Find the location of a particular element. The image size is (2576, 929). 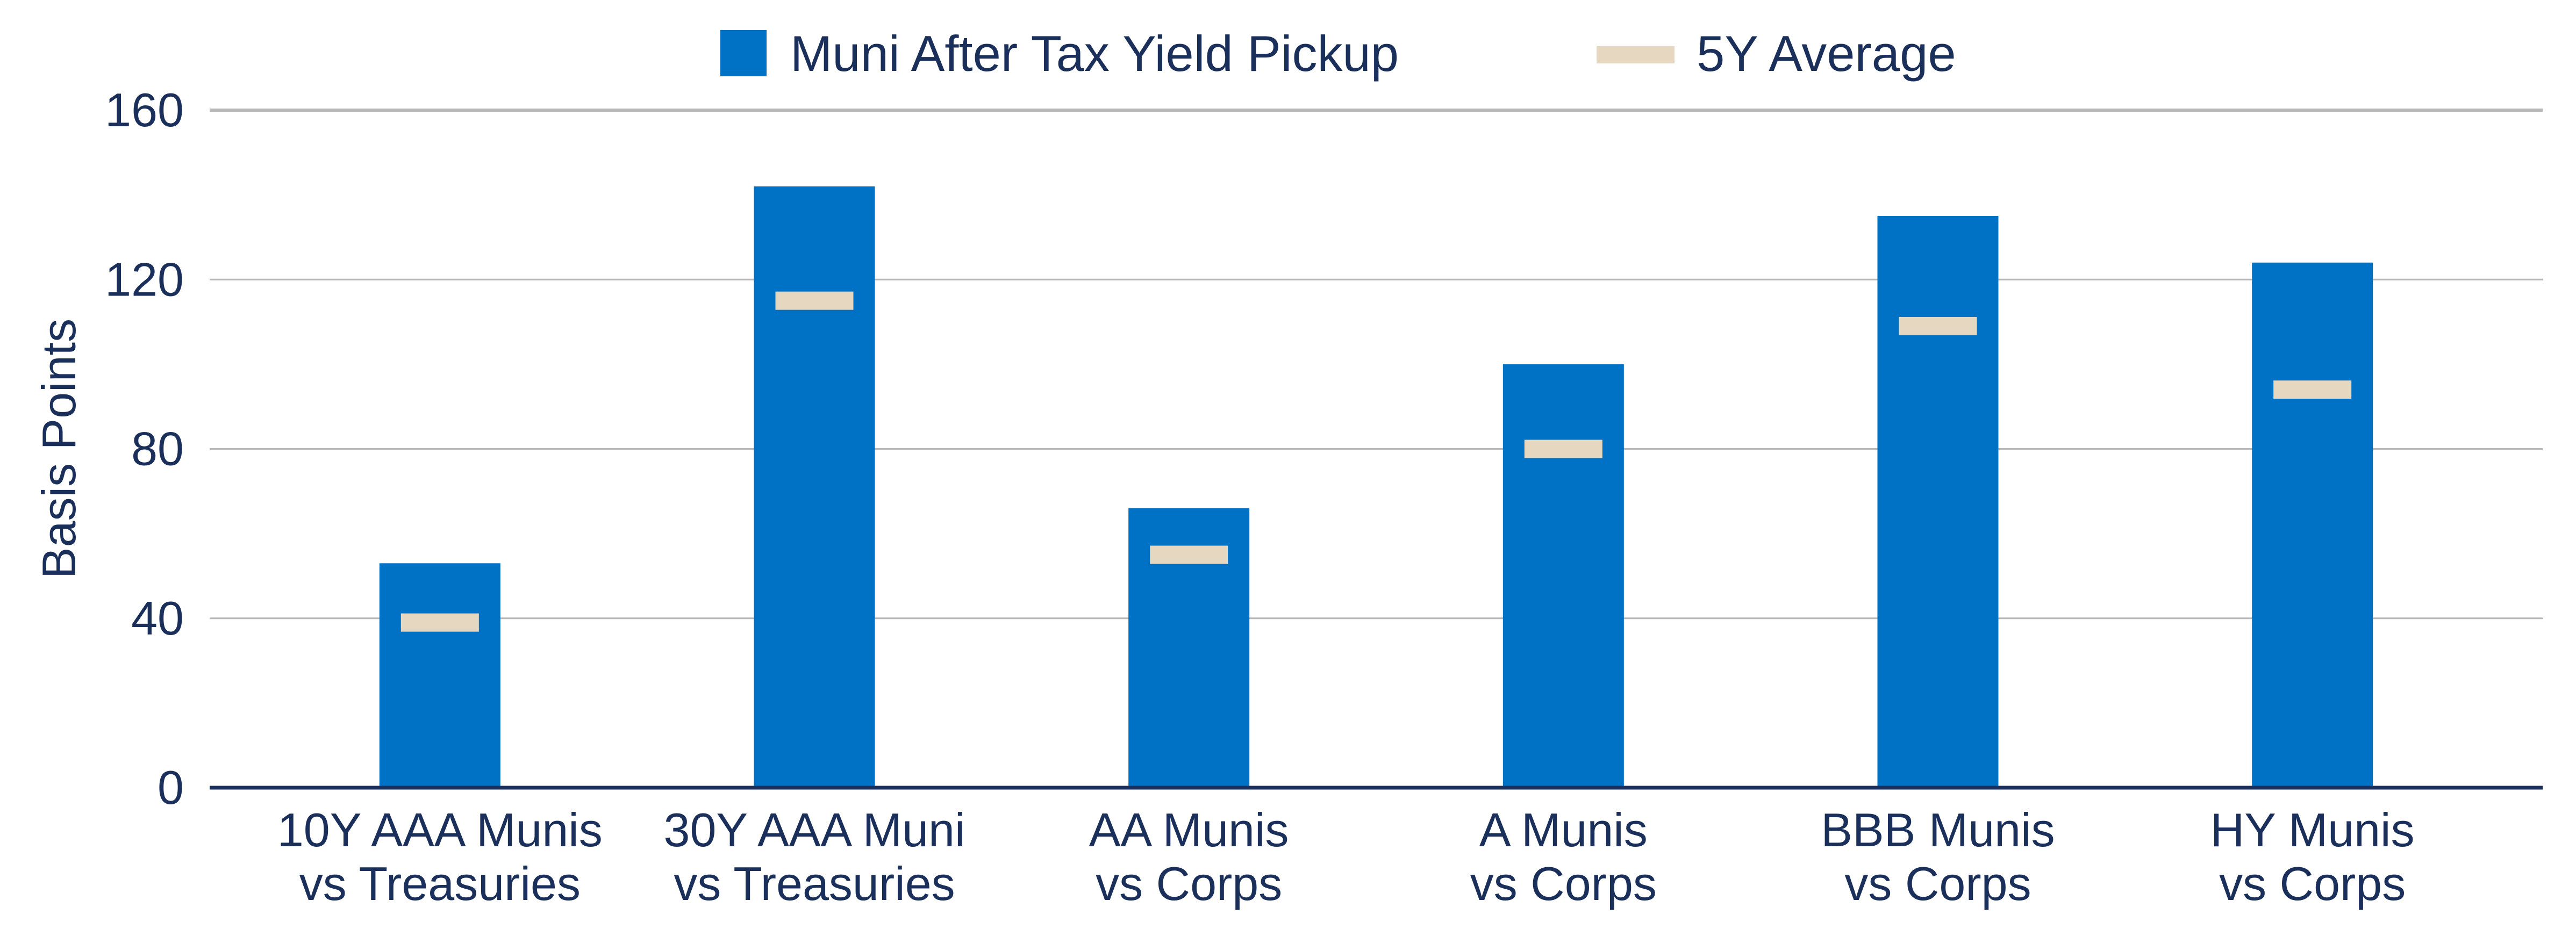

legend-label-bar: Muni After Tax Yield Pickup is located at coordinates (1094, 53).